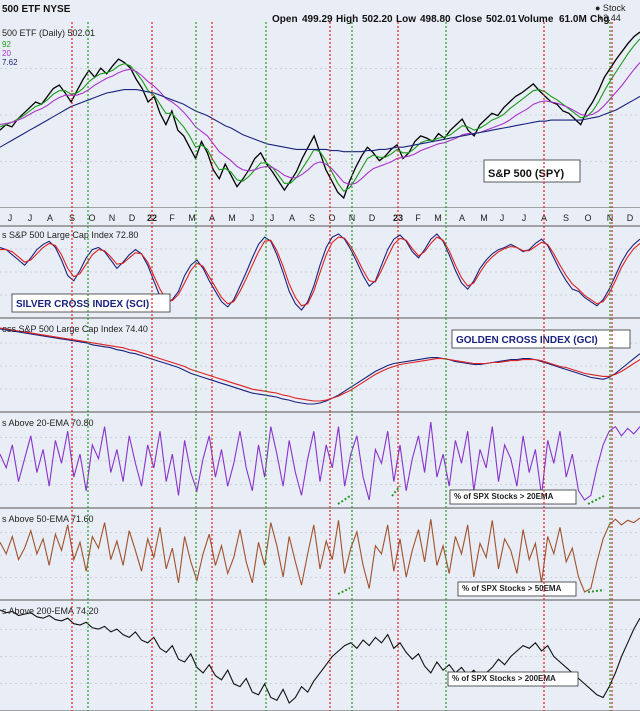 This screenshot has height=711, width=640. I want to click on legend-side-value: 7.62, so click(10, 62).